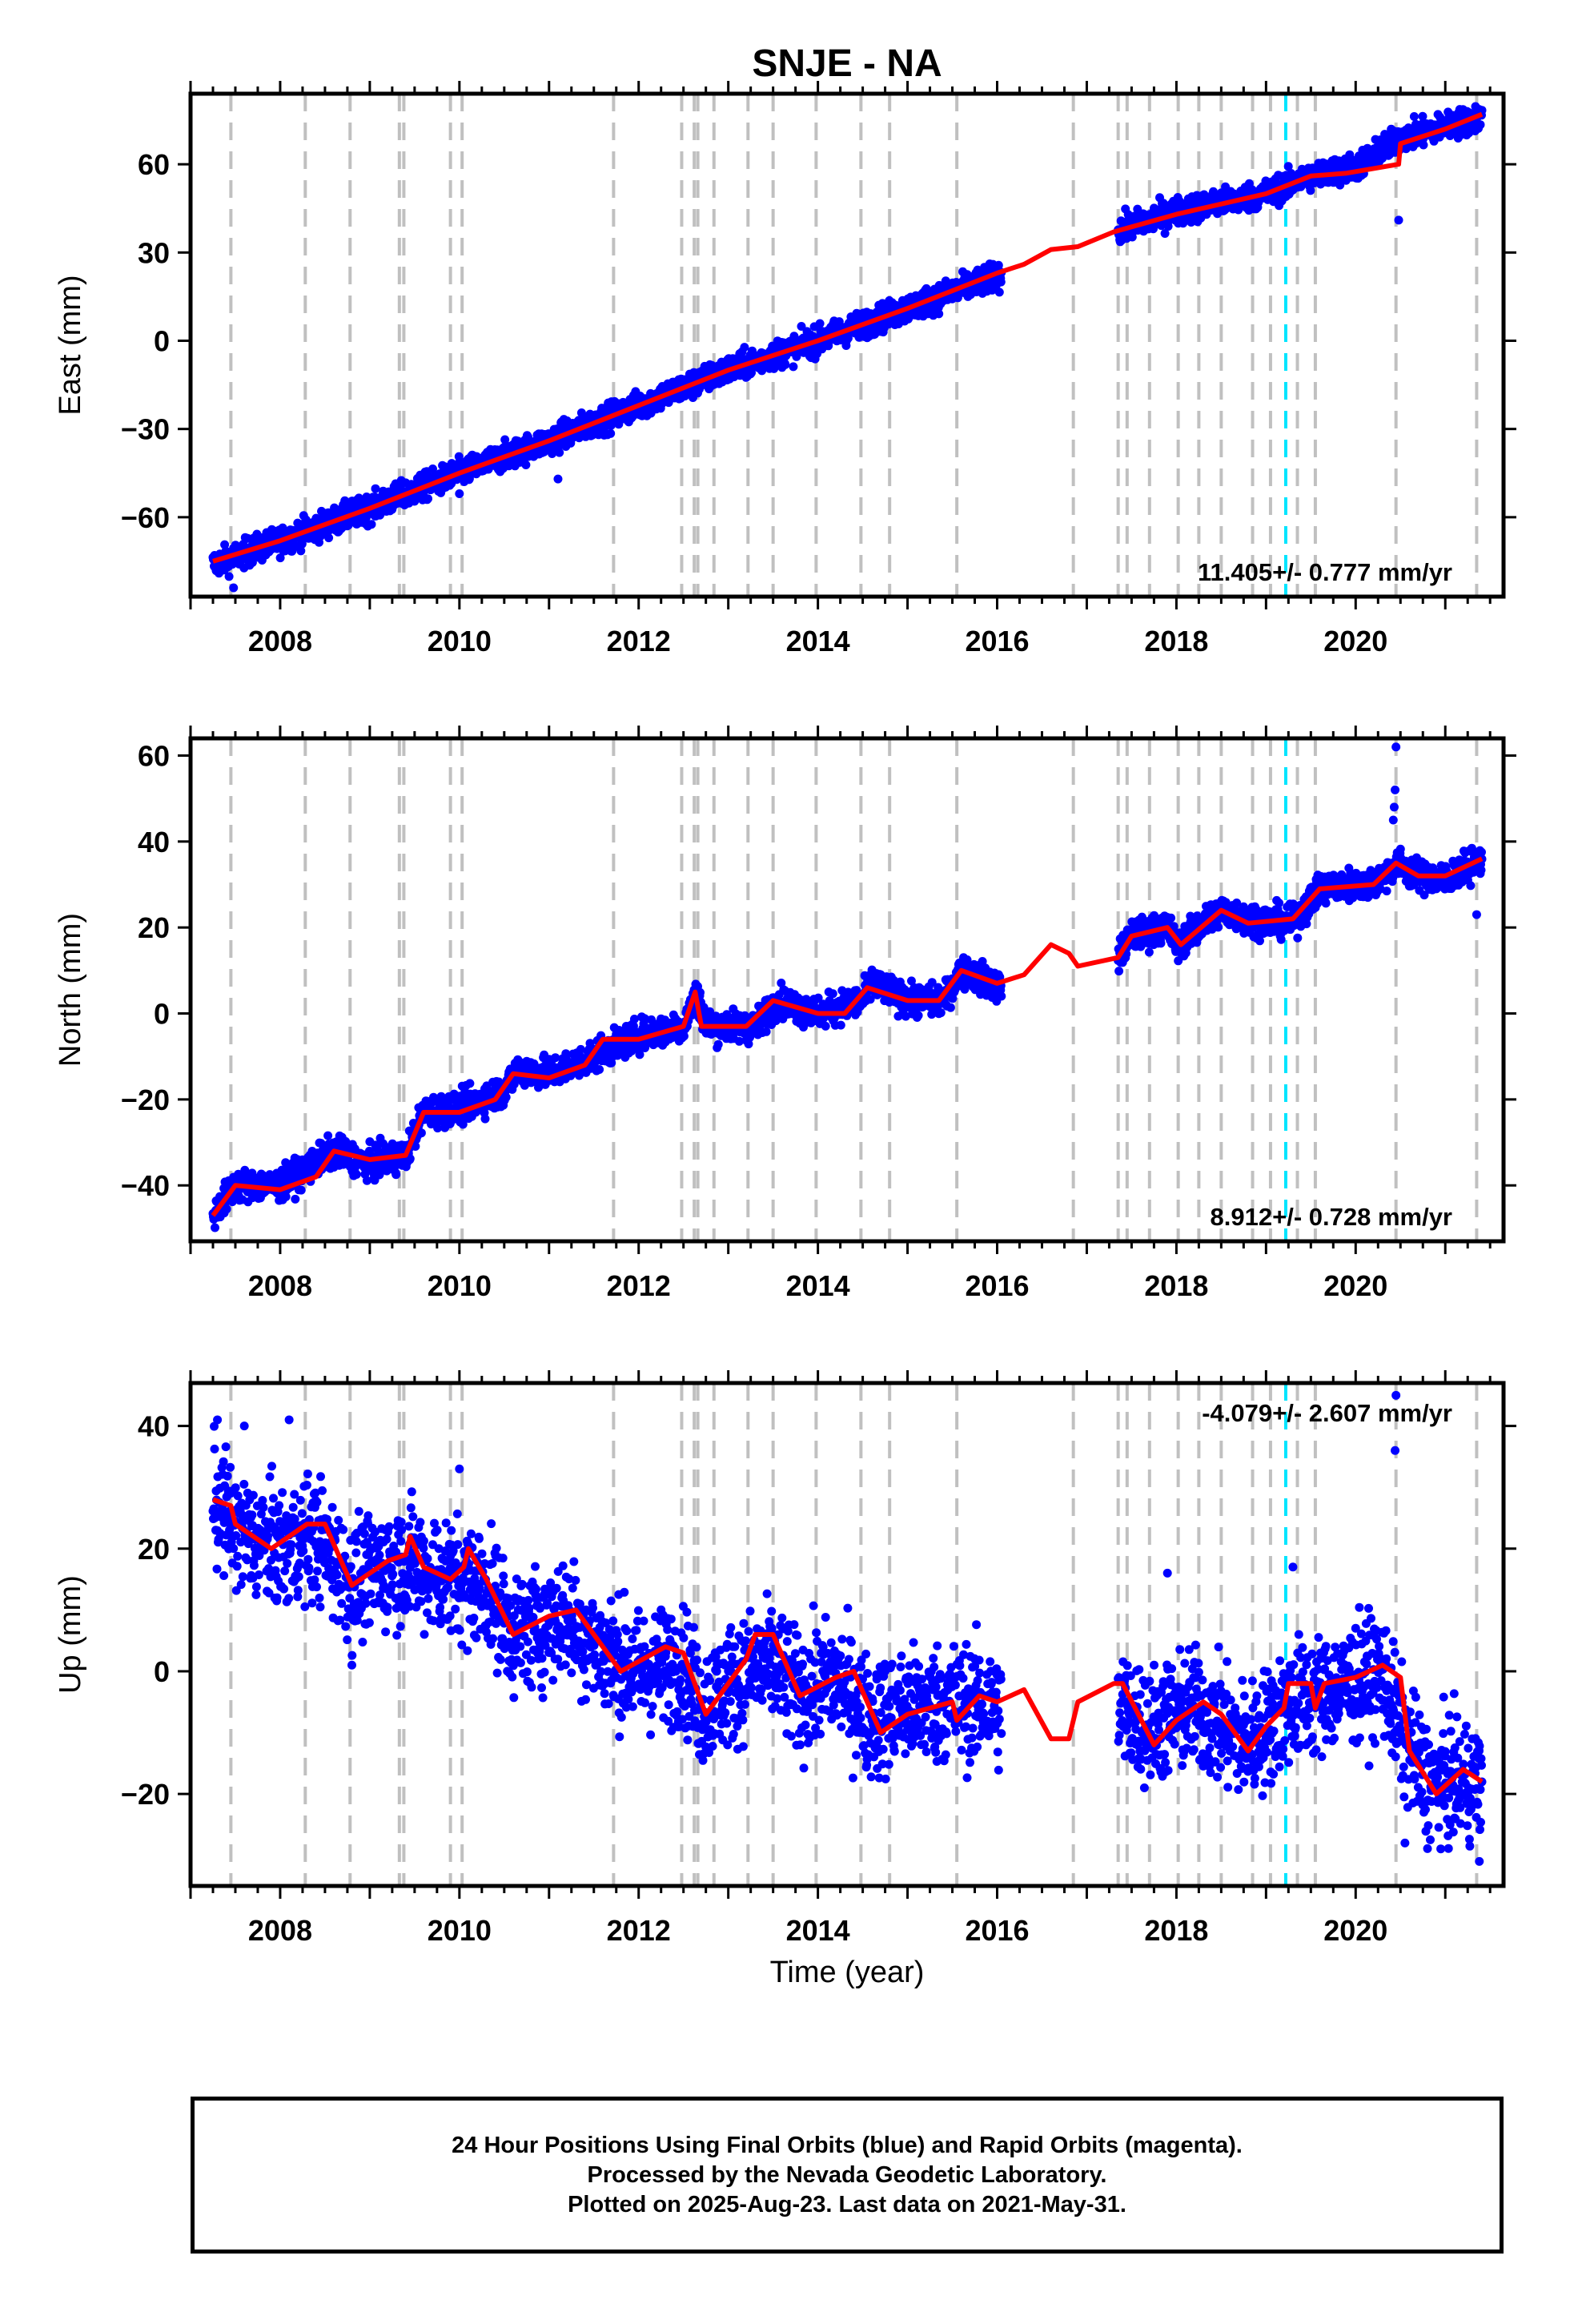 This screenshot has height=2324, width=1582. Describe the element at coordinates (70, 345) in the screenshot. I see `y-axis-label: East (mm)` at that location.